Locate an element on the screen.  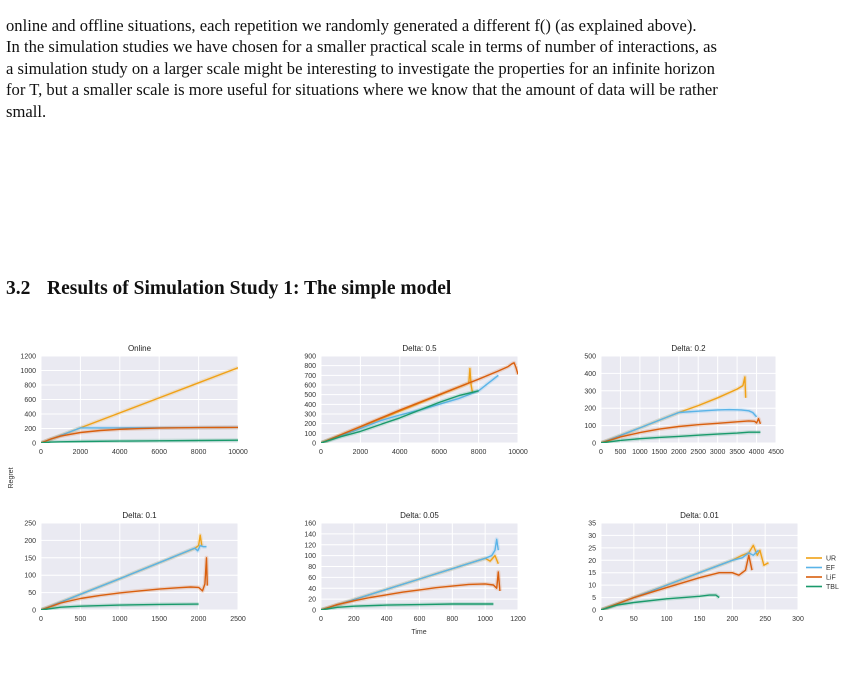
y-tick-label: 1200 is located at coordinates (28, 357).